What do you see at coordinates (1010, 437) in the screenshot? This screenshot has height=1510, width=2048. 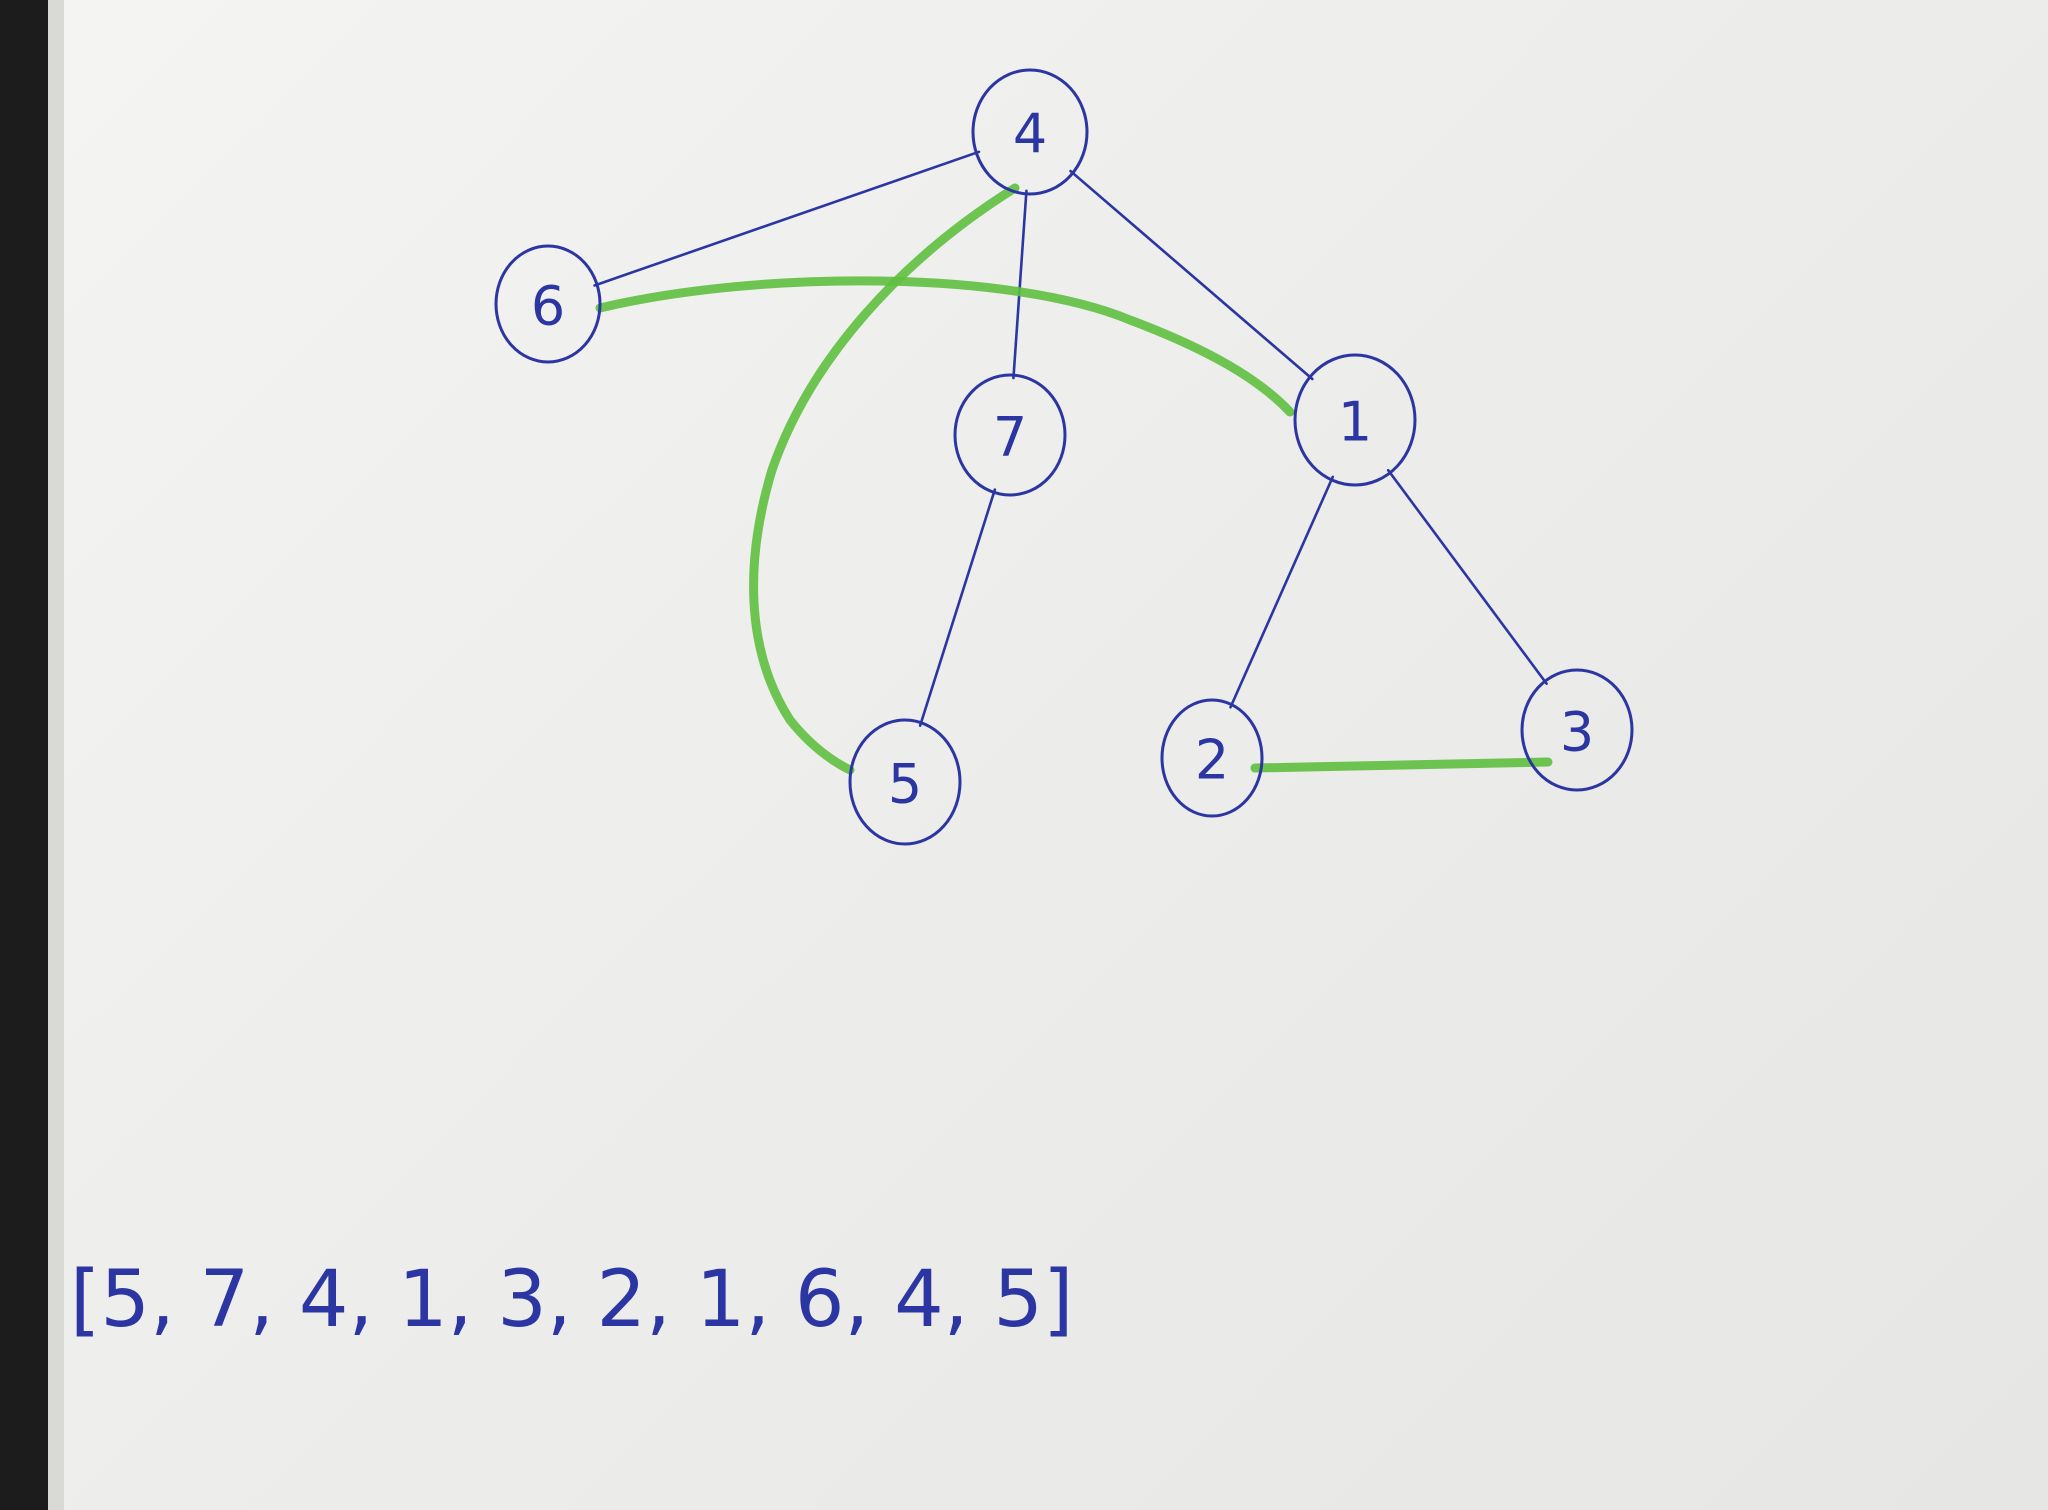 I see `node-label-7: 7` at bounding box center [1010, 437].